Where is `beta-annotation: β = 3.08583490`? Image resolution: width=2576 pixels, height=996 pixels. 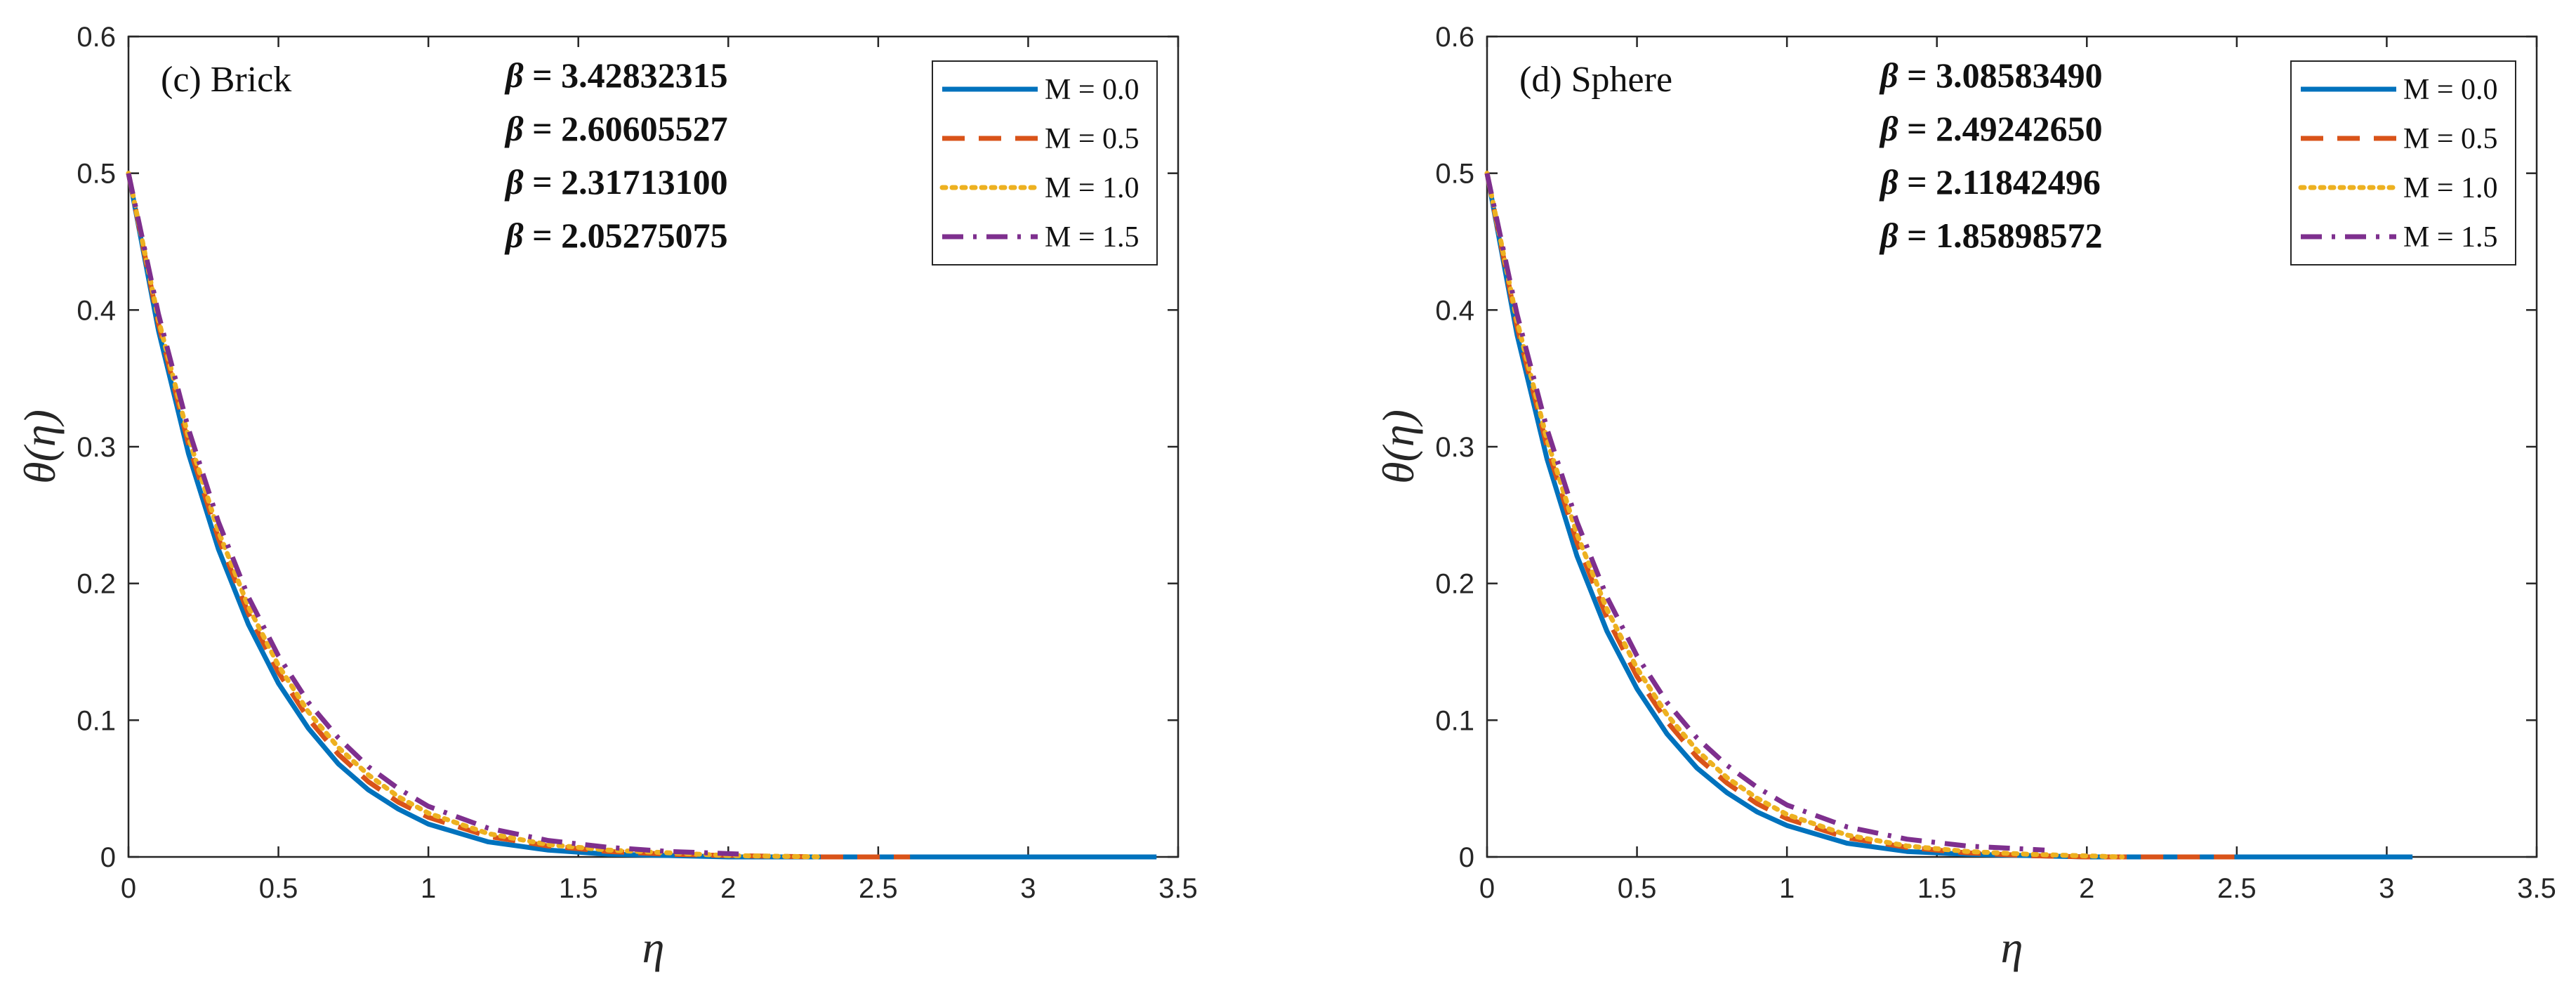
beta-annotation: β = 3.08583490 is located at coordinates (1991, 75).